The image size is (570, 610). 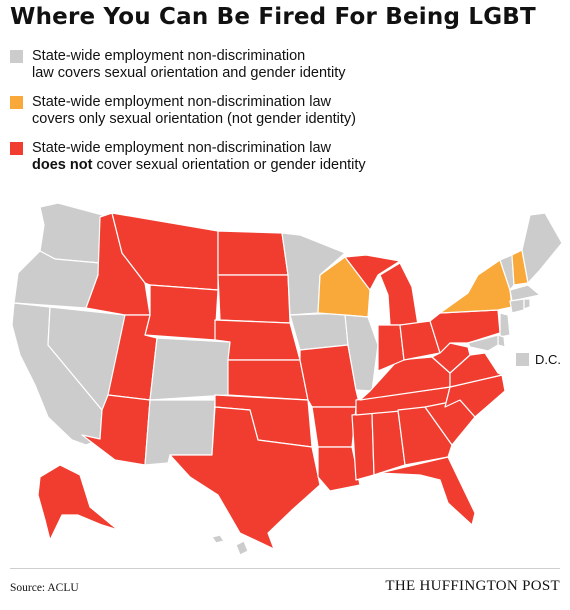 I want to click on state-new-york, so click(x=476, y=286).